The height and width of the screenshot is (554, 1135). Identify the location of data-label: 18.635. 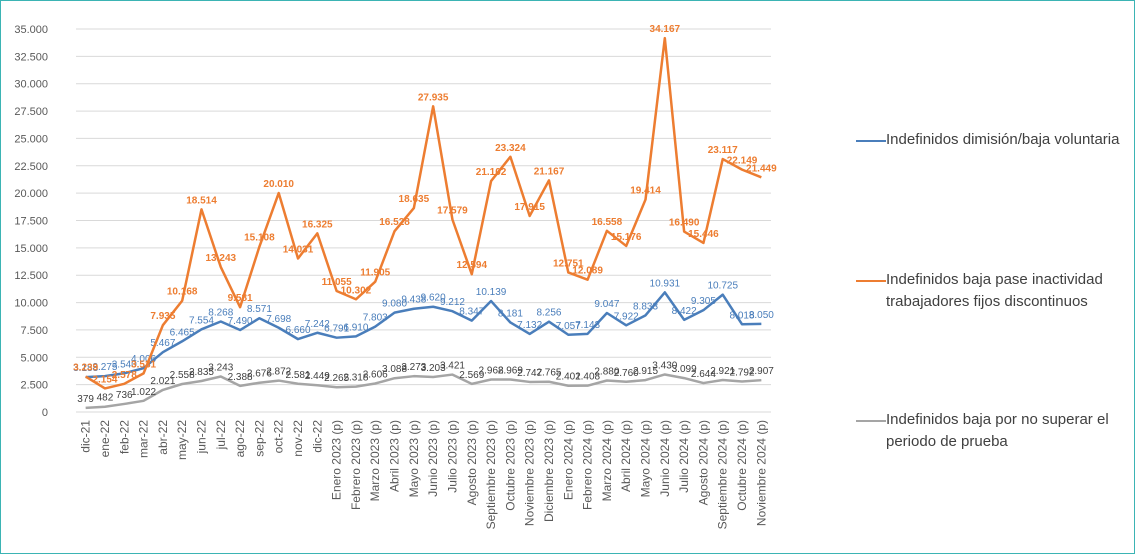
(414, 199).